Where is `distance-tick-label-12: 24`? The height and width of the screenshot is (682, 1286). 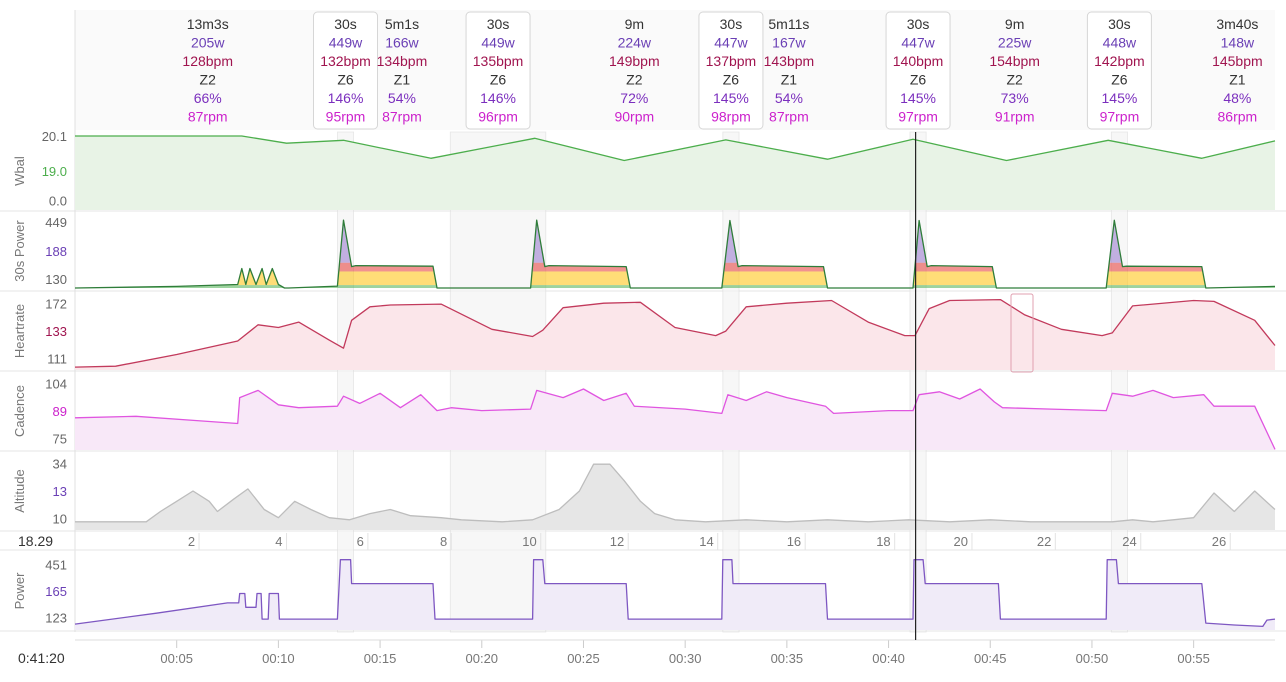 distance-tick-label-12: 24 is located at coordinates (1129, 541).